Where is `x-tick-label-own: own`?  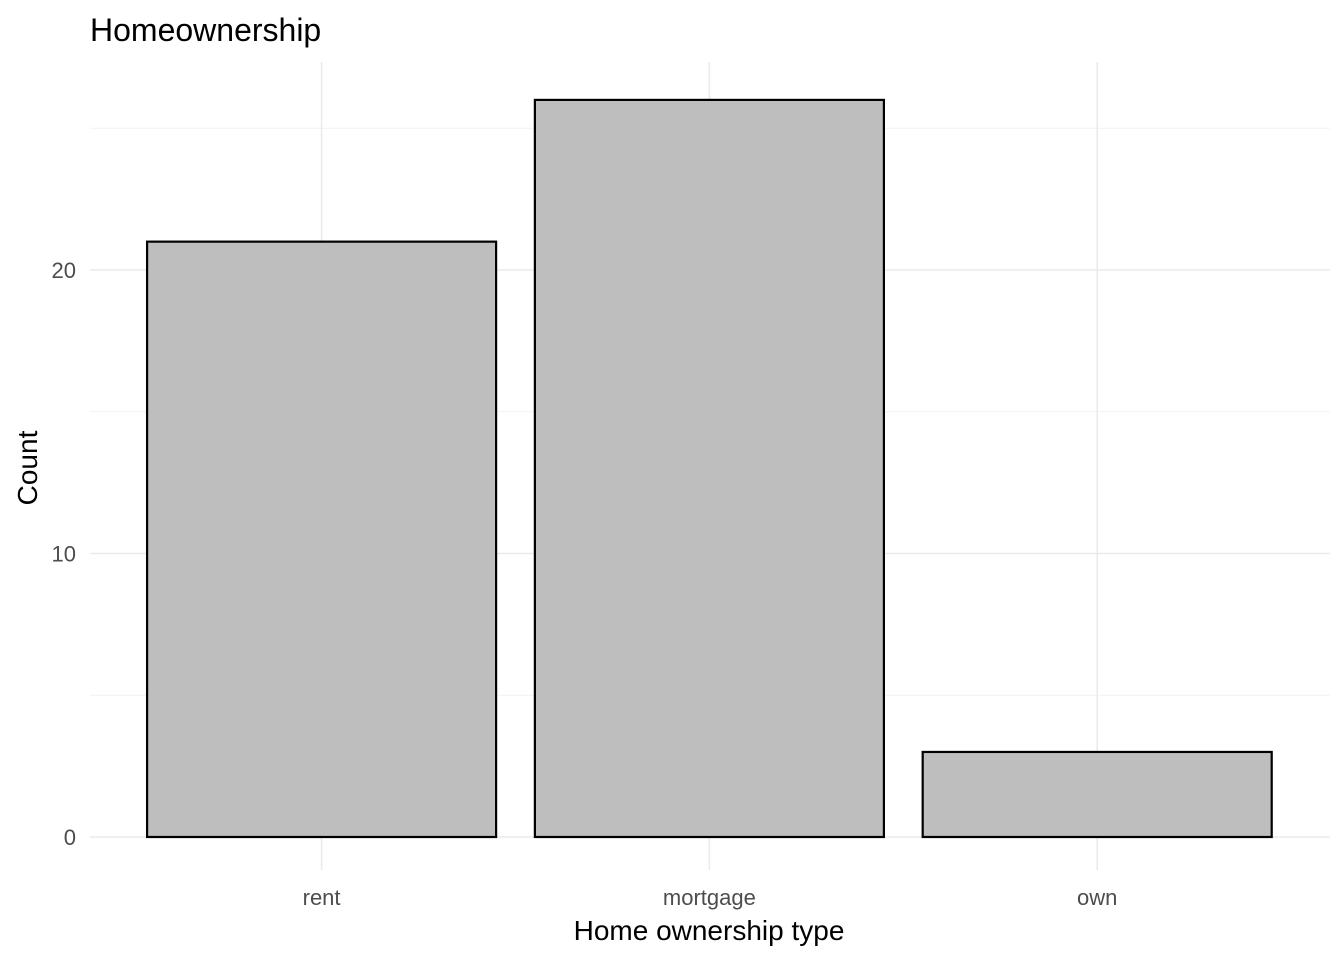 x-tick-label-own: own is located at coordinates (1097, 897).